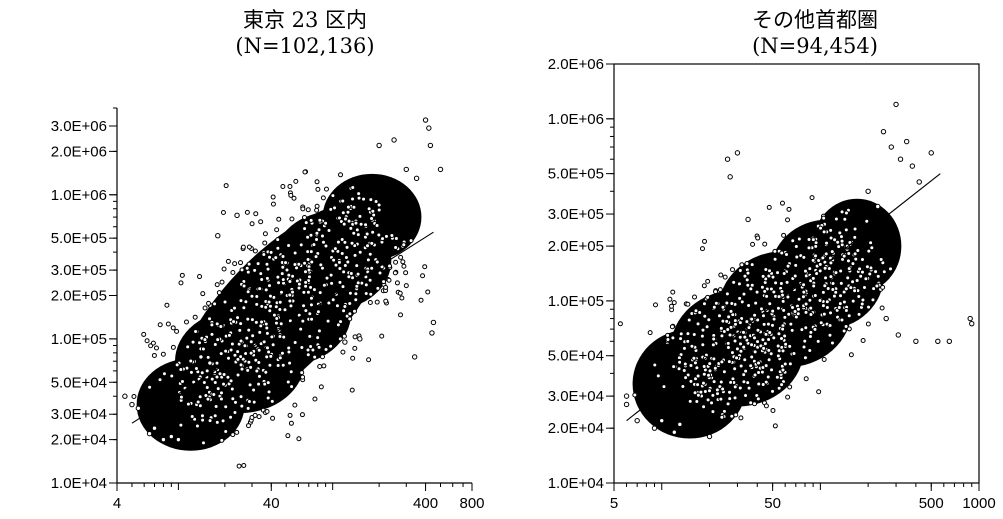 Image resolution: width=1003 pixels, height=519 pixels. What do you see at coordinates (614, 503) in the screenshot?
I see `x-tick-label: 5` at bounding box center [614, 503].